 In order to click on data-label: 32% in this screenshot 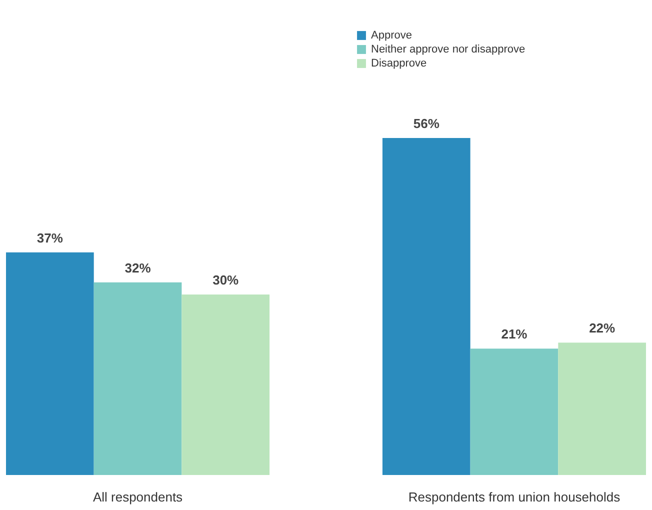, I will do `click(138, 268)`.